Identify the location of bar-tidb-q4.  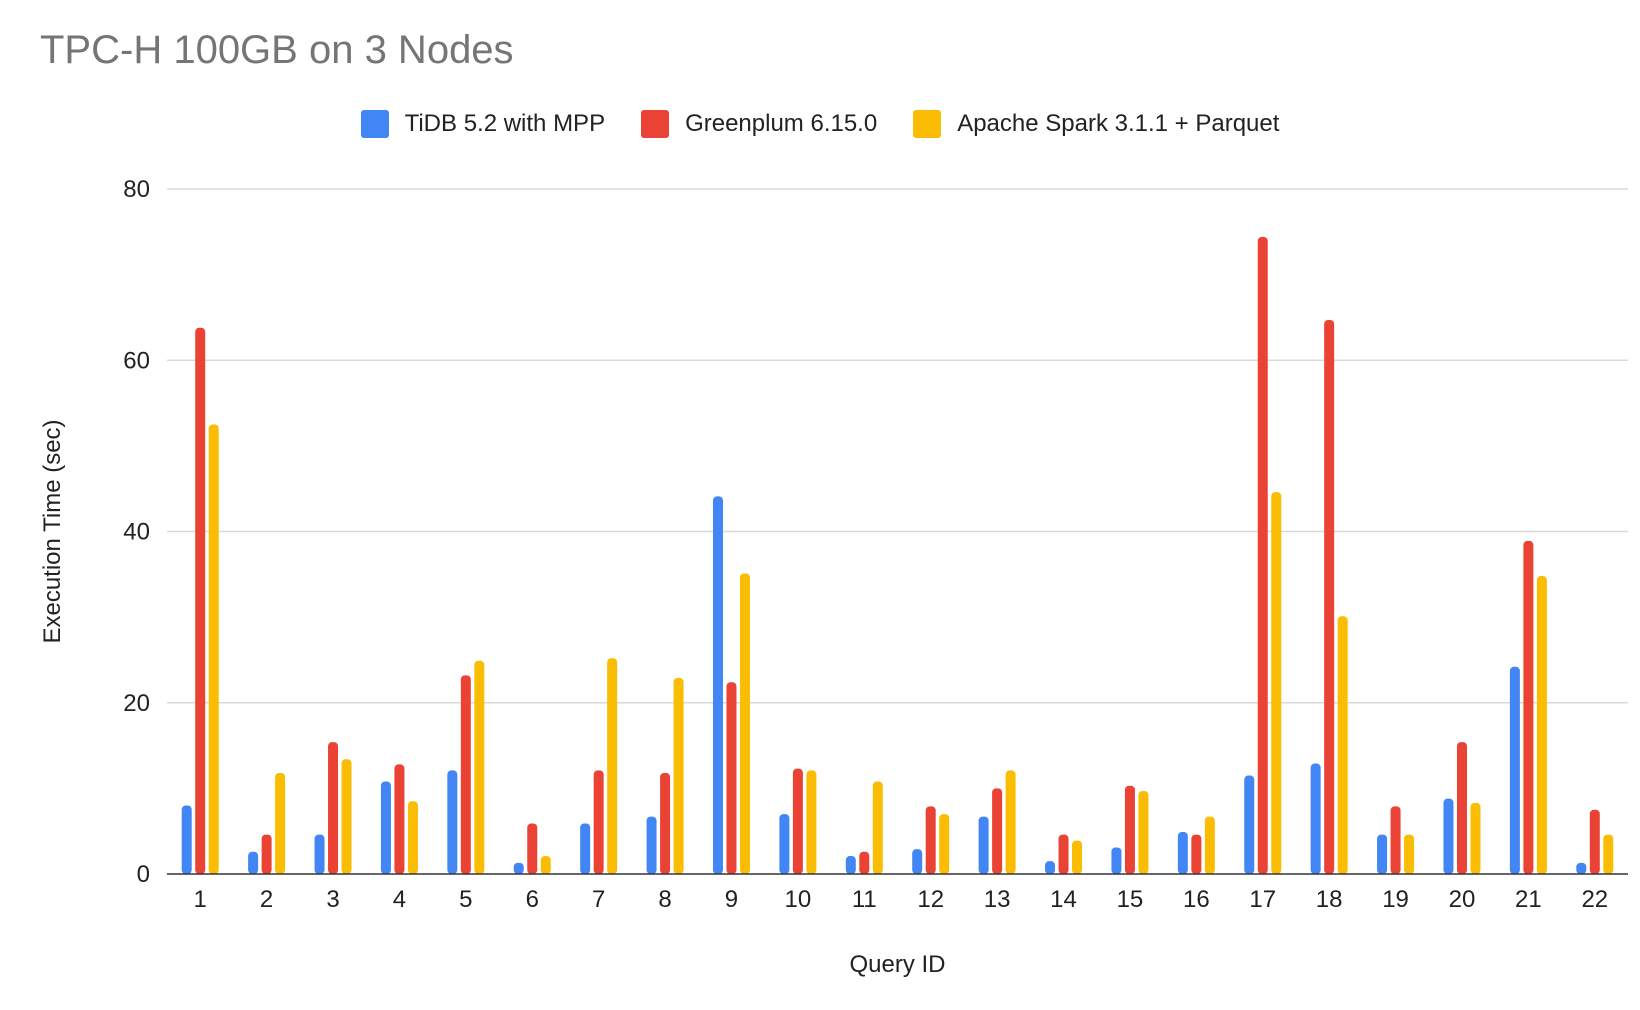
(385, 827).